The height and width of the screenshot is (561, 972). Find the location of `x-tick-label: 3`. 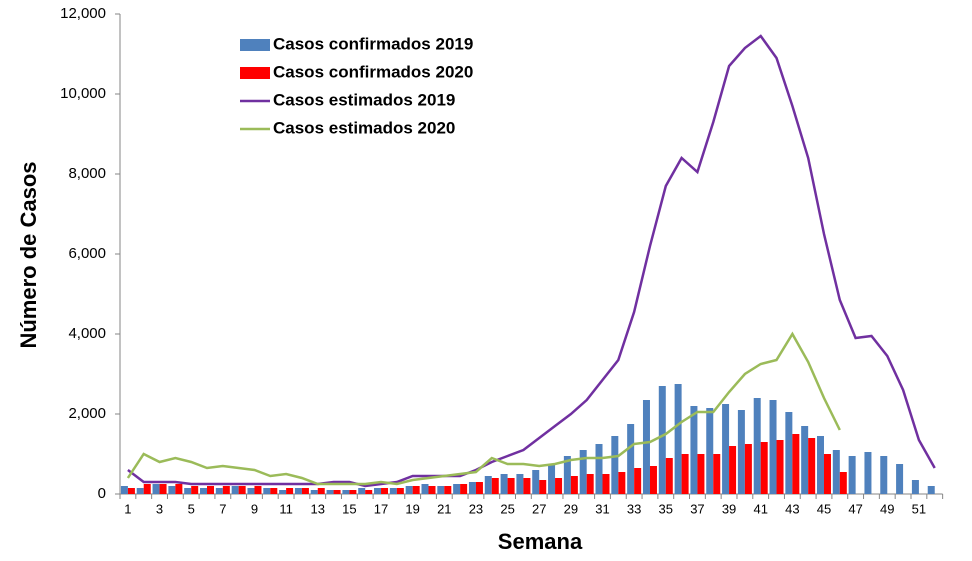

x-tick-label: 3 is located at coordinates (159, 508).